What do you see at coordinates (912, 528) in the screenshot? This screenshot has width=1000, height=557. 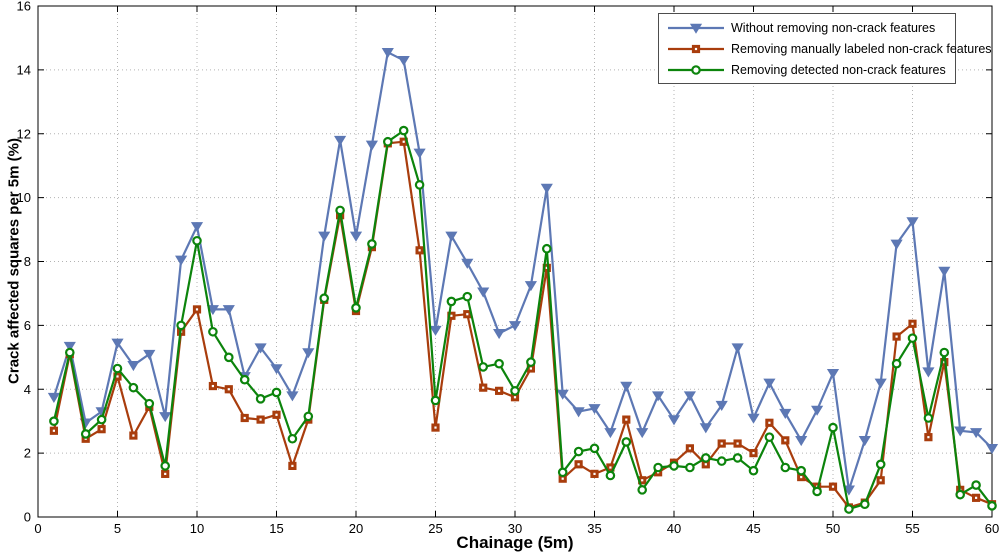 I see `x-tick-label: 55` at bounding box center [912, 528].